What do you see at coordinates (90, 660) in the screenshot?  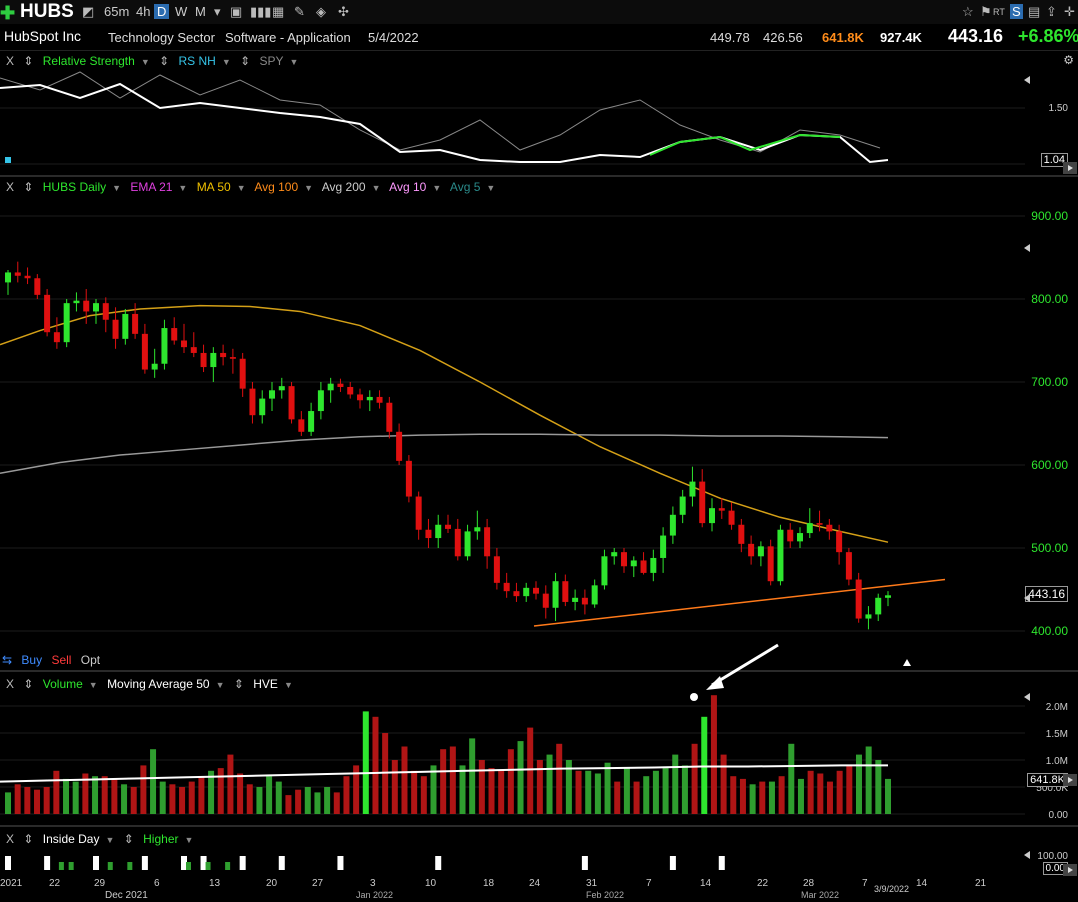 I see `options-button: Opt` at bounding box center [90, 660].